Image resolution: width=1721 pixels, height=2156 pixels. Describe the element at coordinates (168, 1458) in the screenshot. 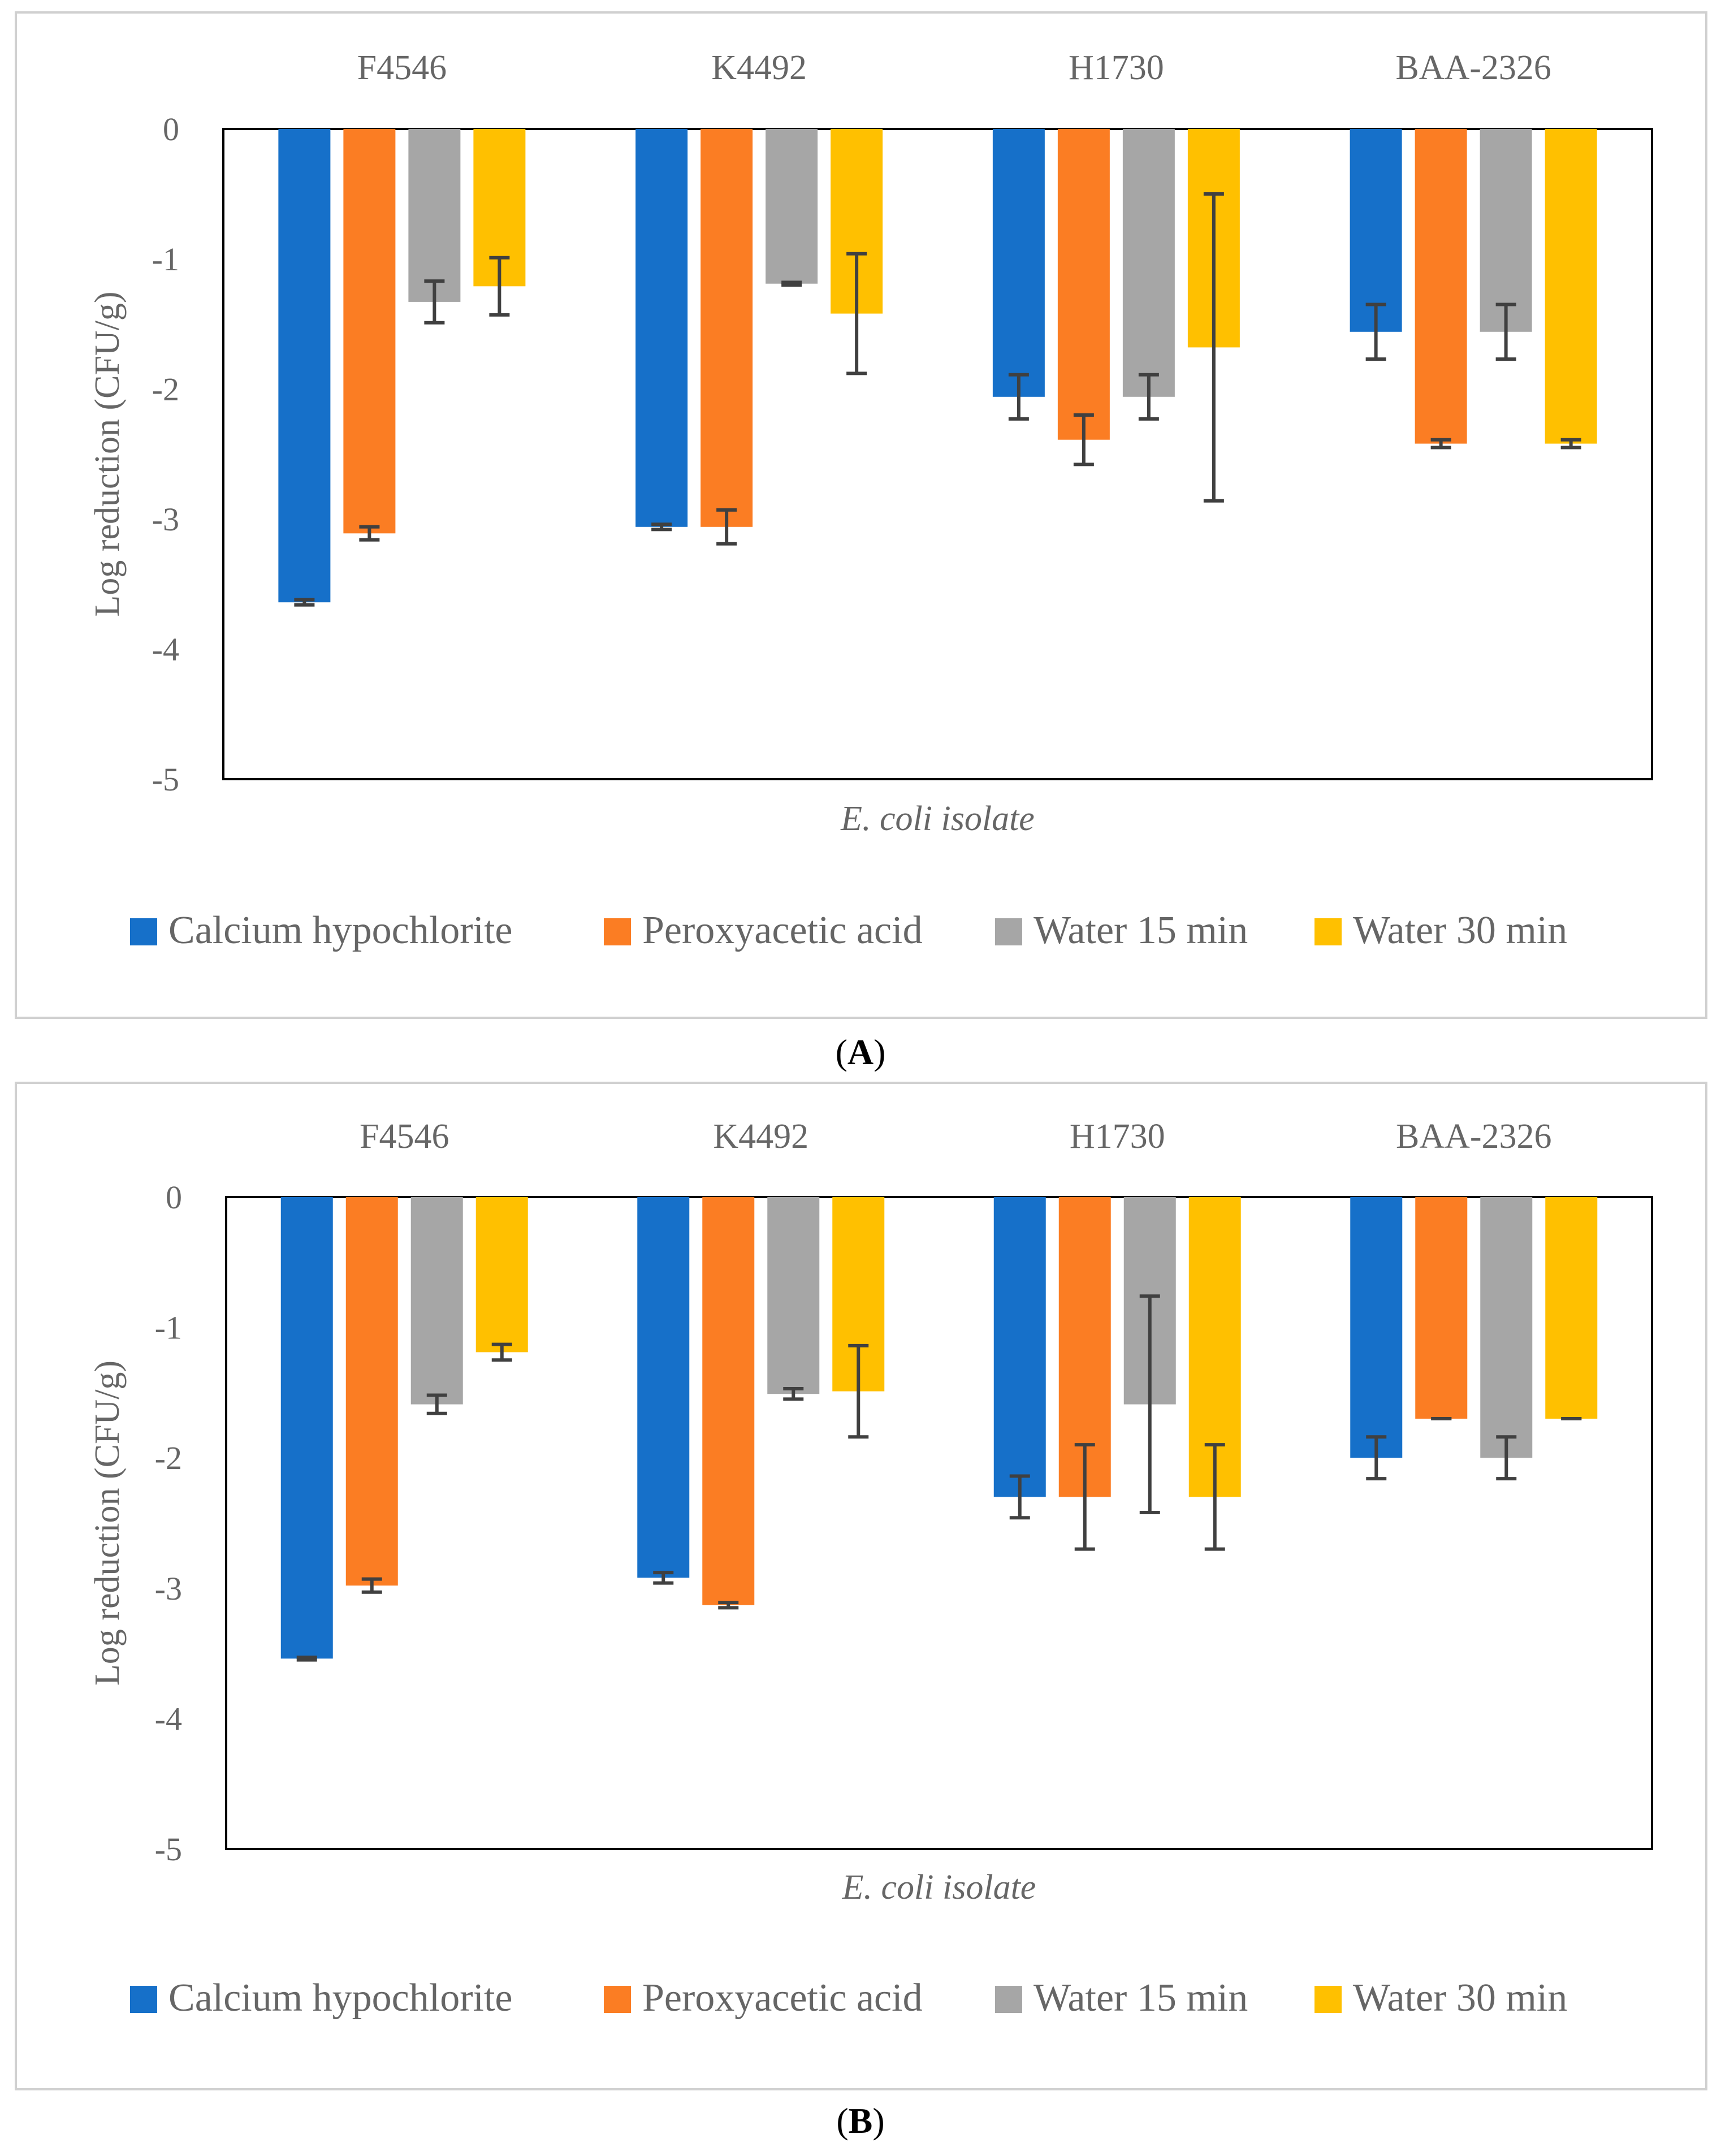

I see `panel-b-y-tick-label: -2` at that location.